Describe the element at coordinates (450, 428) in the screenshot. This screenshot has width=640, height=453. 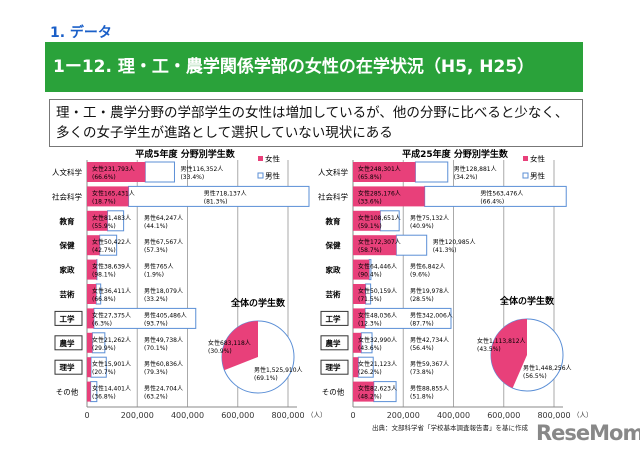
I see `source-note: 出典：文部科学省「学校基本調査報告書」を基に作成` at that location.